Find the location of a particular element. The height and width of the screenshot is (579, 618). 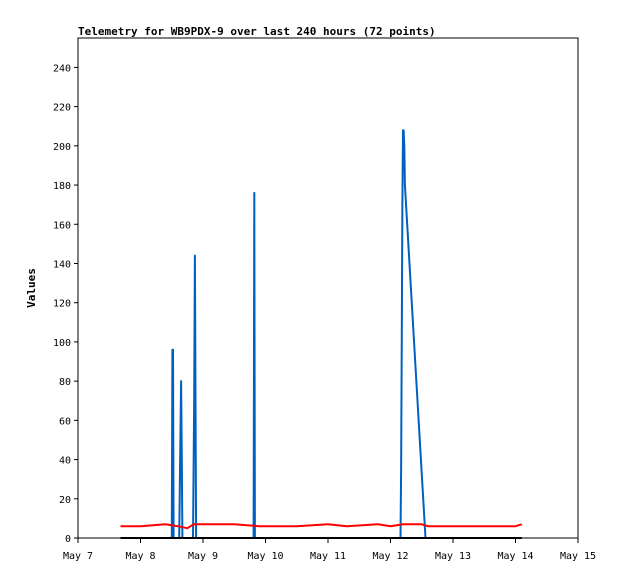

x-tick-label: May 9 is located at coordinates (203, 556).